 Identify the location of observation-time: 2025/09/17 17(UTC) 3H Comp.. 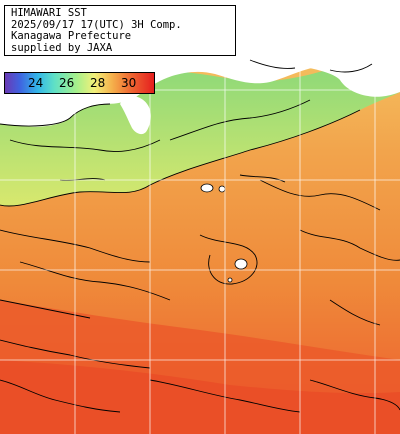
(96, 24).